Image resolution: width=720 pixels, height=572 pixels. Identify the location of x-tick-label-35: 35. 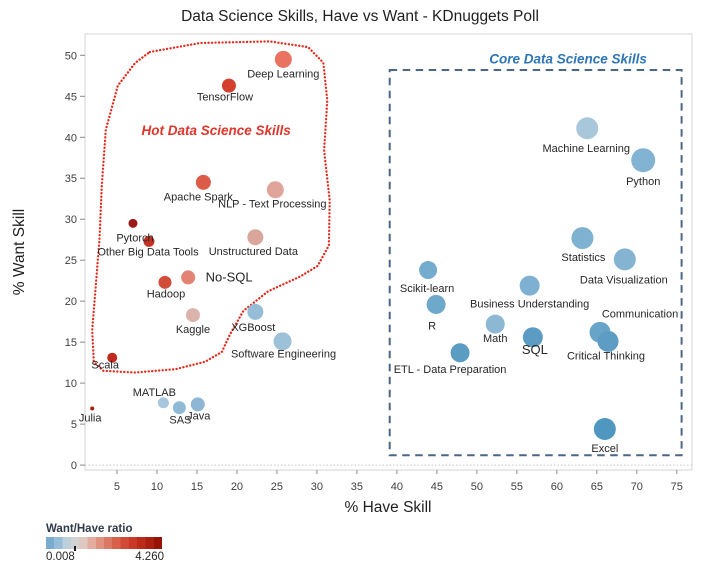
(357, 487).